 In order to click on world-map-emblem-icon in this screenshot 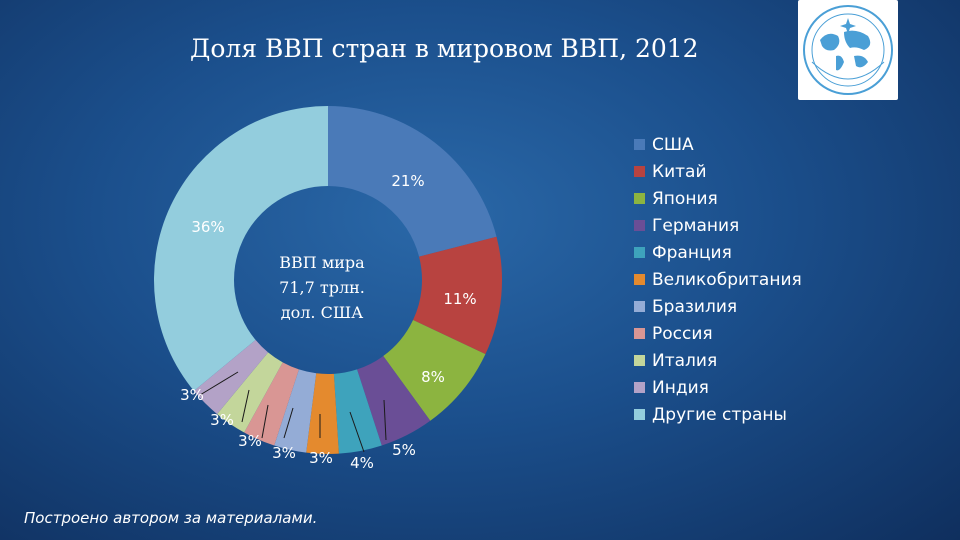, I will do `click(848, 50)`.